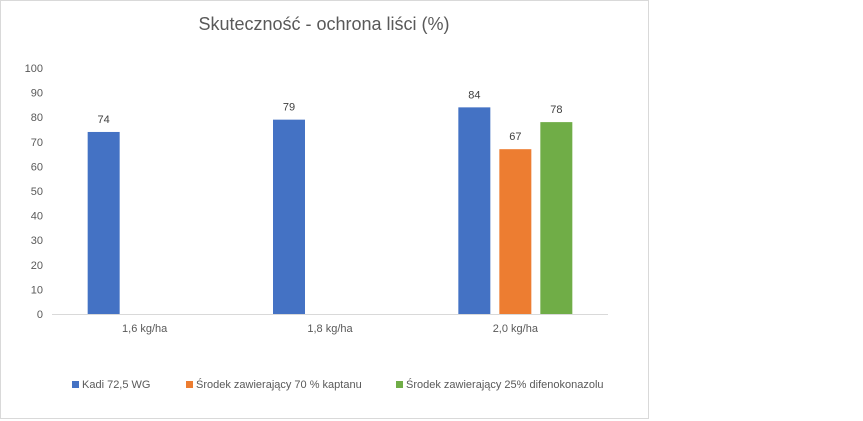 Image resolution: width=863 pixels, height=421 pixels. I want to click on y-tick-label: 60, so click(37, 167).